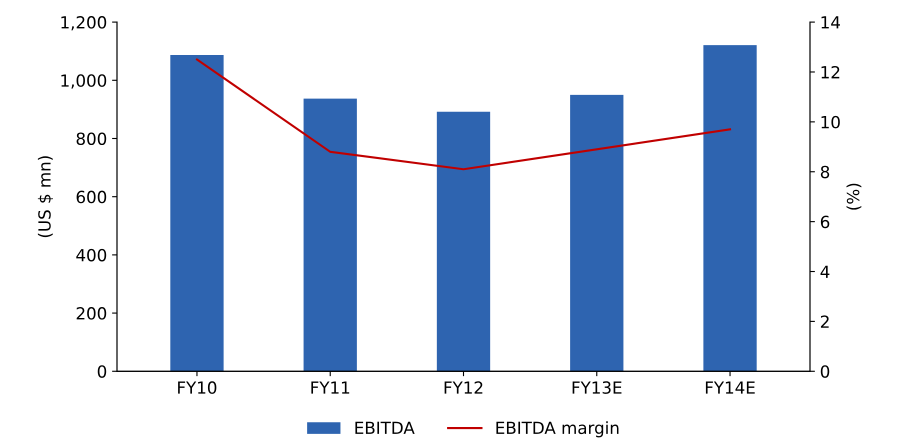 The image size is (900, 442). What do you see at coordinates (825, 222) in the screenshot?
I see `y2-tick-label: 6` at bounding box center [825, 222].